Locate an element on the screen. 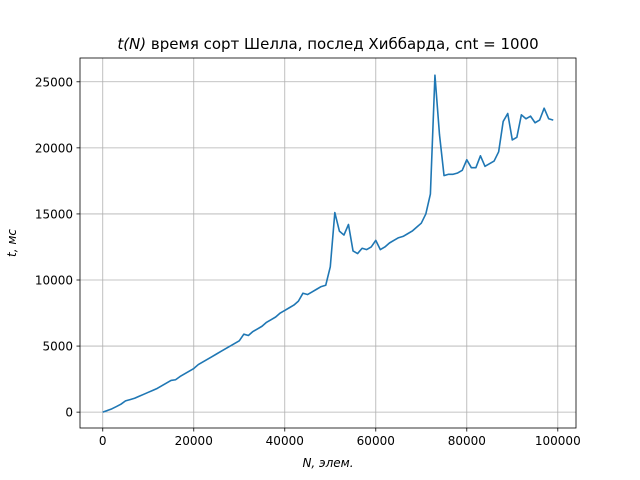  y-tick-label: 25000 is located at coordinates (54, 82).